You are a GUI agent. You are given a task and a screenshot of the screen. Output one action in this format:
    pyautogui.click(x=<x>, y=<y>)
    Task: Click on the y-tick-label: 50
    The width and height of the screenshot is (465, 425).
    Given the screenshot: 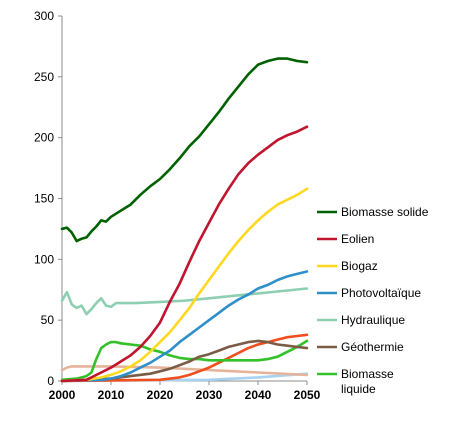 What is the action you would take?
    pyautogui.click(x=48, y=320)
    